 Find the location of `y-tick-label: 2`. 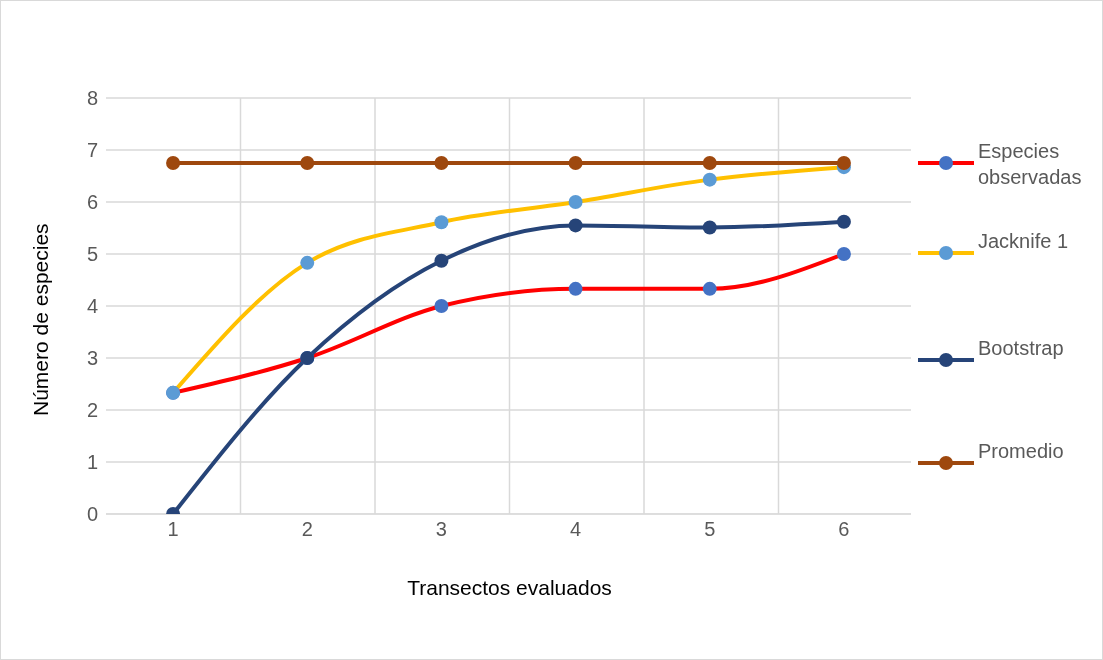

y-tick-label: 2 is located at coordinates (92, 410).